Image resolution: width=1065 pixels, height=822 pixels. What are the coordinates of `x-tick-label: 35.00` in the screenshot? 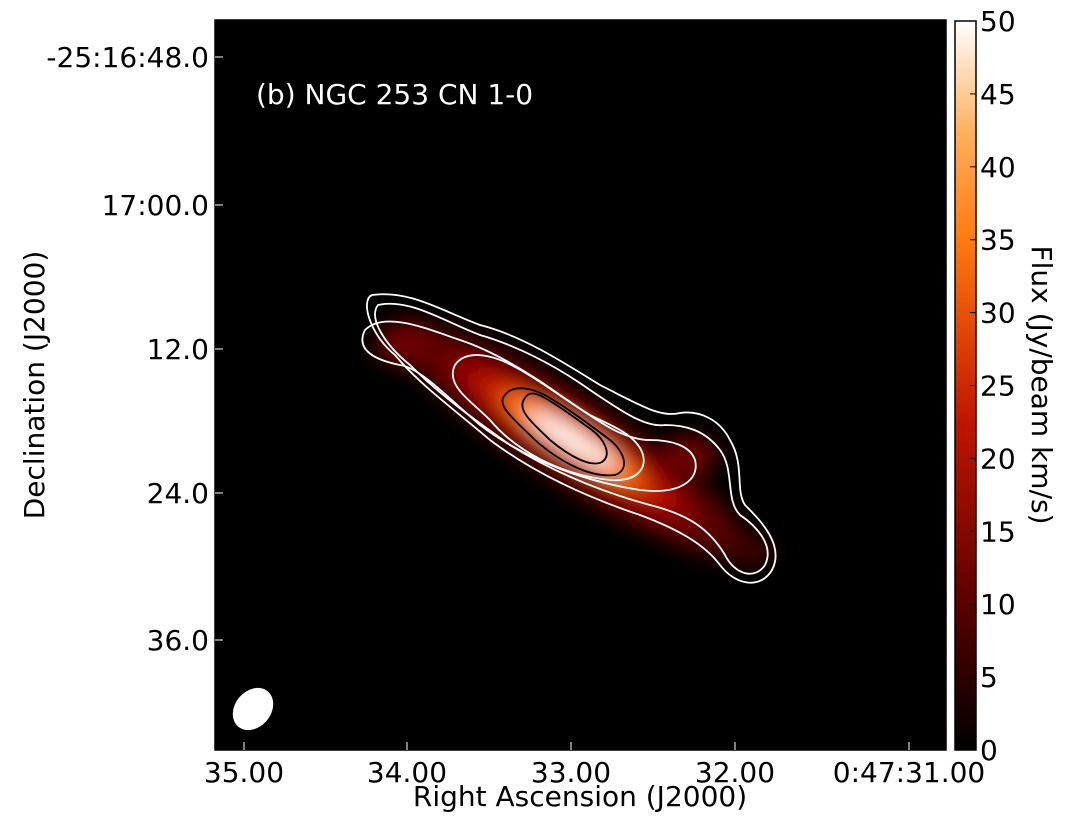 It's located at (244, 772).